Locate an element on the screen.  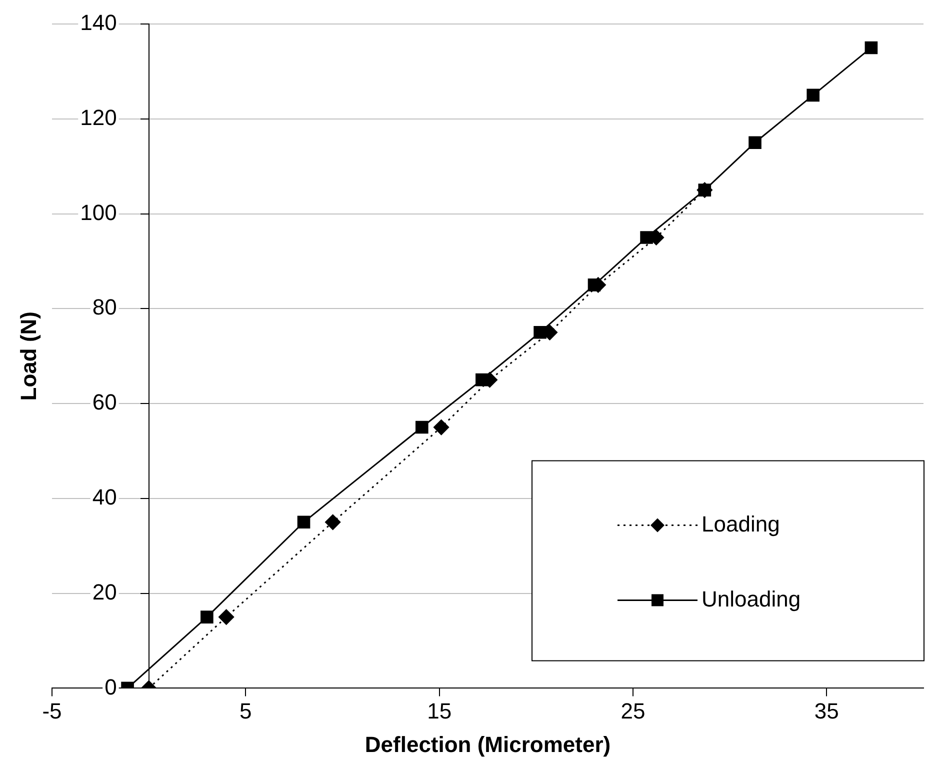
x-tick-label: 25 is located at coordinates (633, 711).